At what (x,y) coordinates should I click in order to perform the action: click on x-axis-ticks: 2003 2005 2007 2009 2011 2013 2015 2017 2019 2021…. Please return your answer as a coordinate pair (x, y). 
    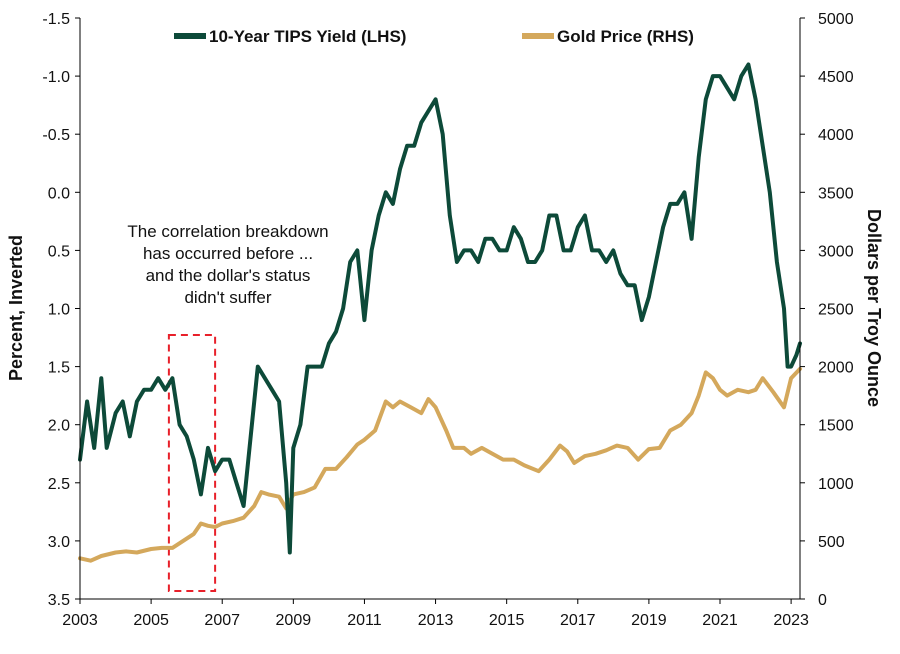
    Looking at the image, I should click on (435, 614).